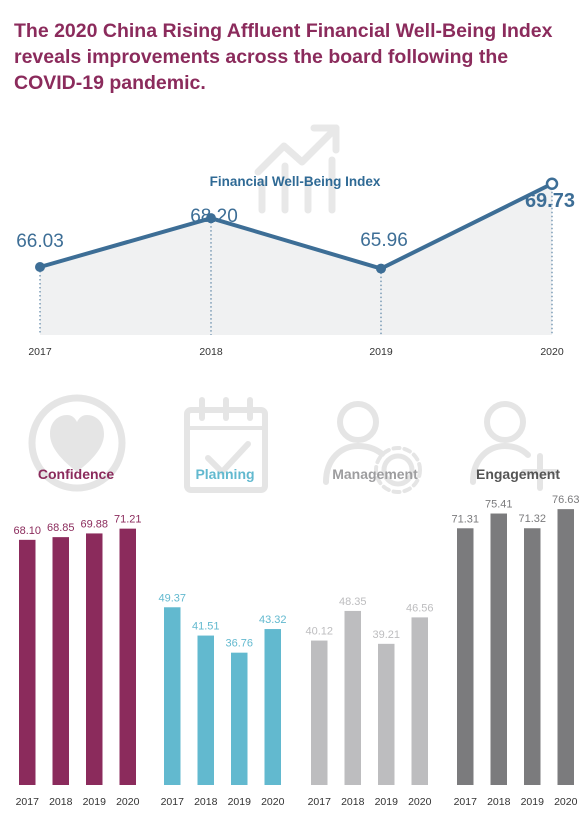 Image resolution: width=588 pixels, height=827 pixels. Describe the element at coordinates (40, 352) in the screenshot. I see `line-x-tick-2017: 2017` at that location.